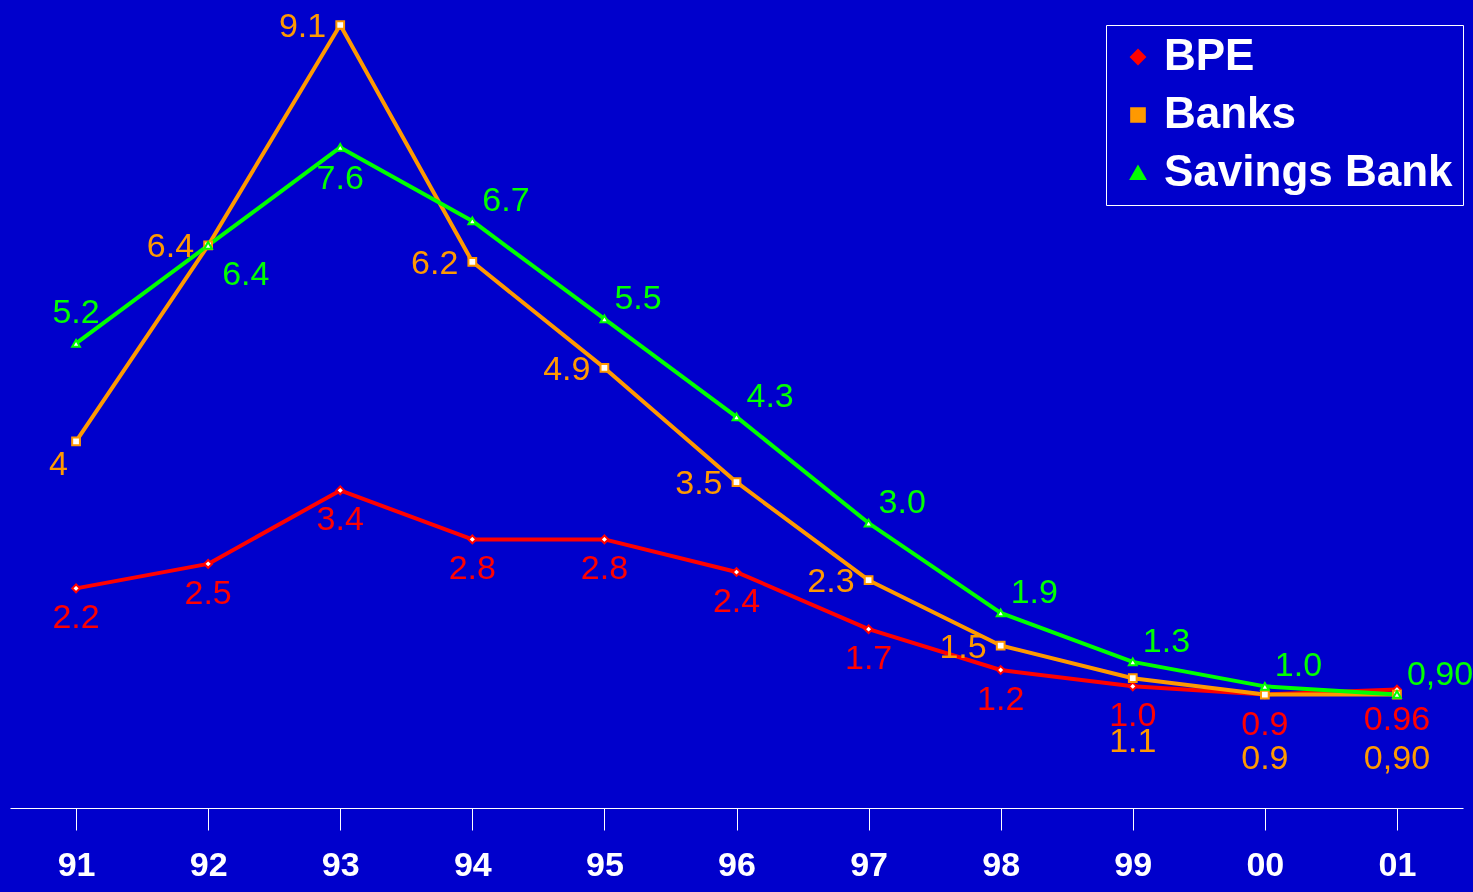 Image resolution: width=1473 pixels, height=892 pixels. Describe the element at coordinates (902, 501) in the screenshot. I see `data-label: 3.0` at that location.